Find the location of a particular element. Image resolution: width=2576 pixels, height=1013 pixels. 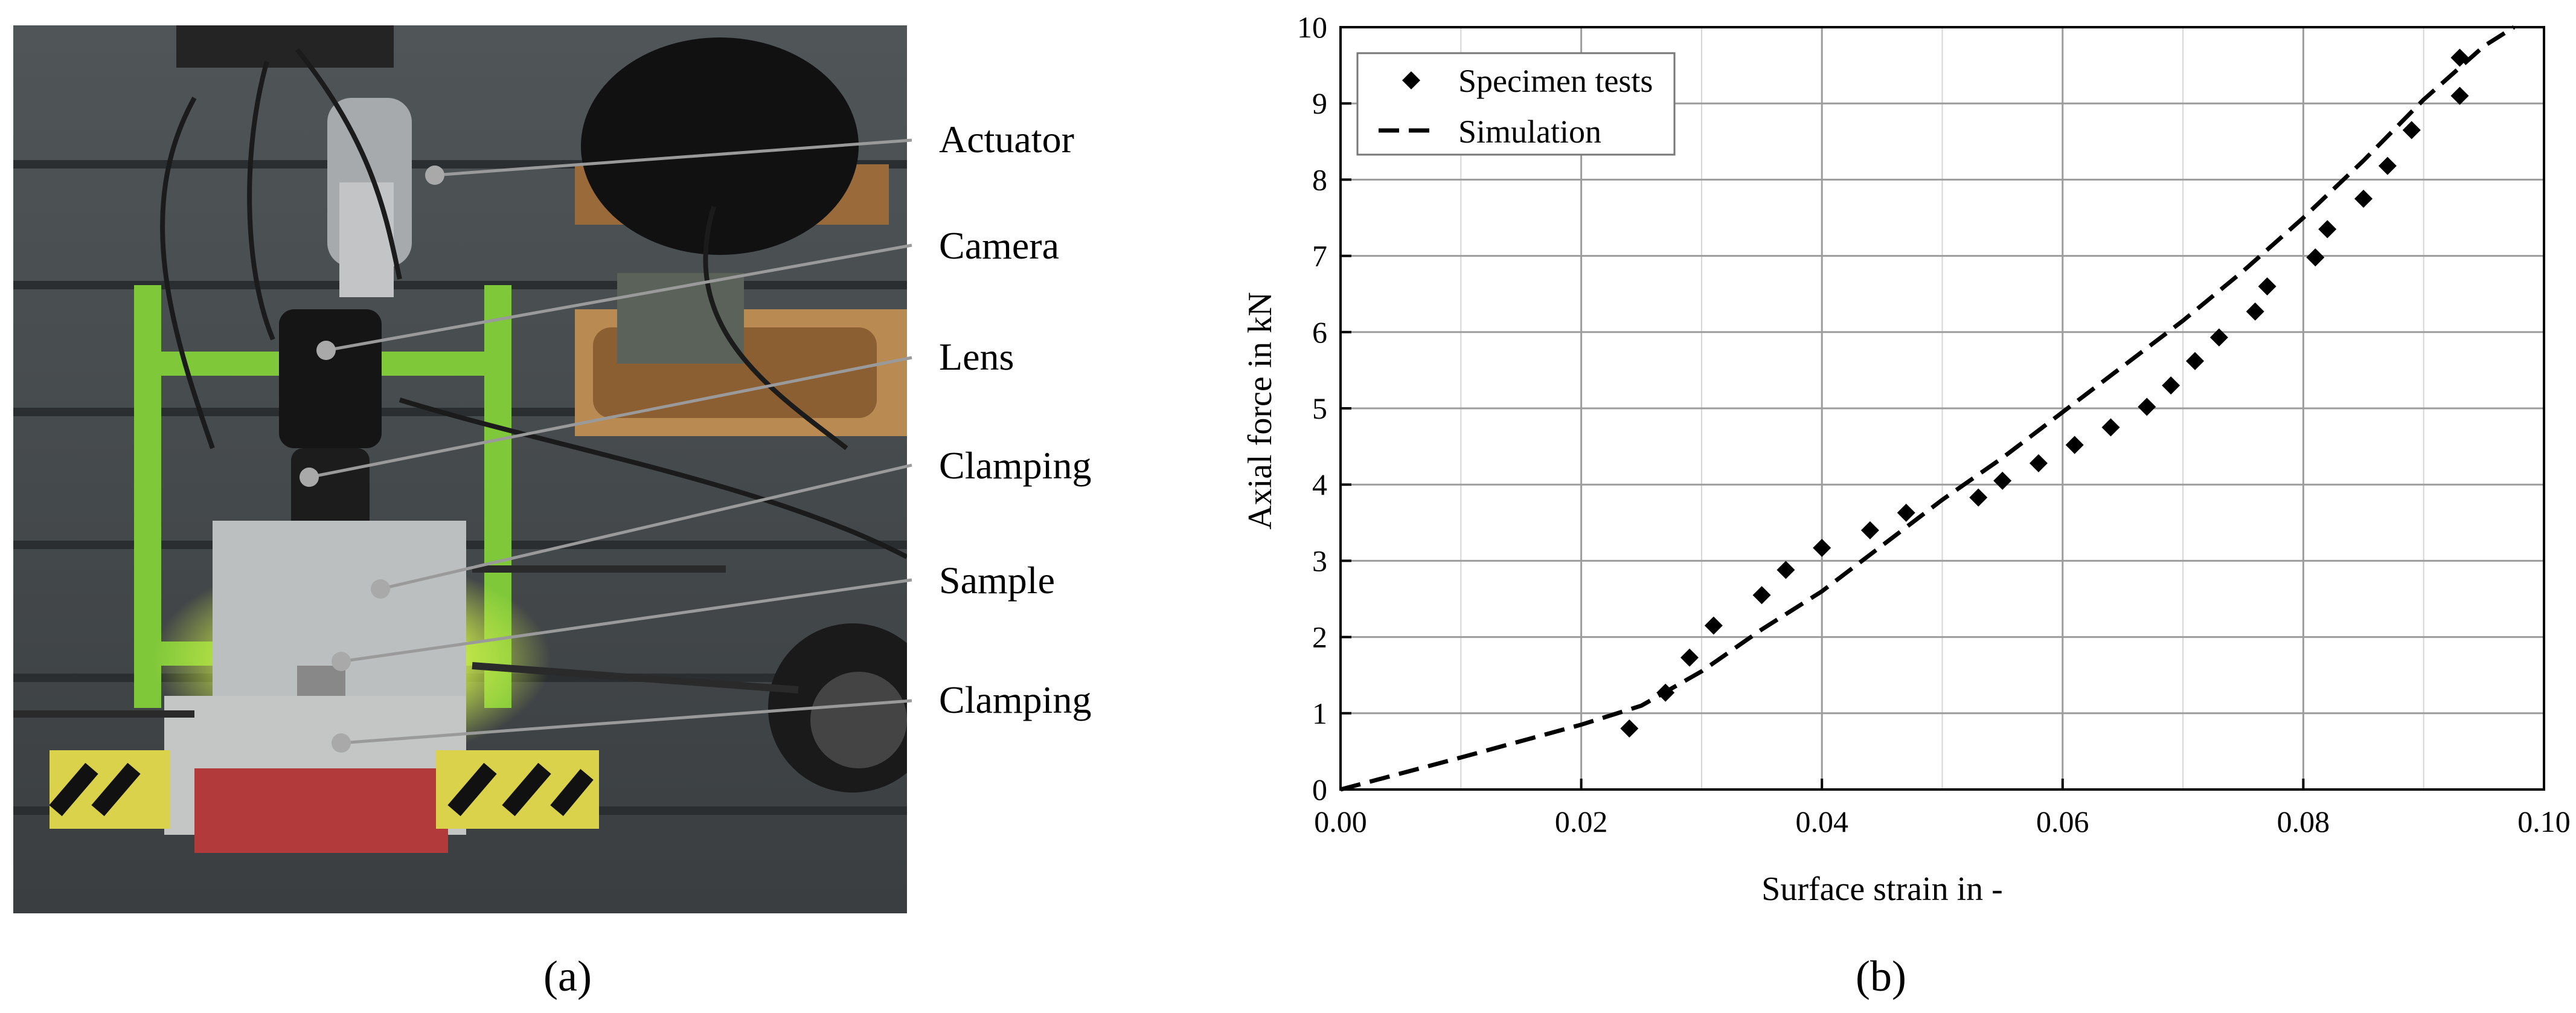

legend-box is located at coordinates (1516, 104).